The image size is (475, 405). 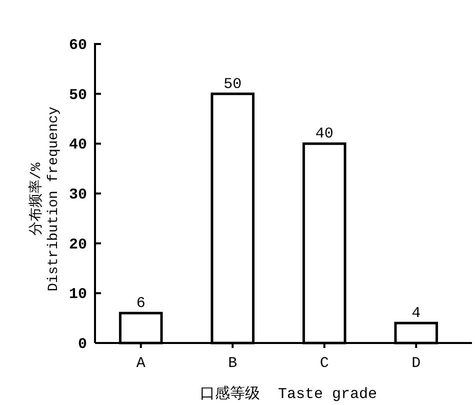 What do you see at coordinates (233, 84) in the screenshot?
I see `data-label: 50` at bounding box center [233, 84].